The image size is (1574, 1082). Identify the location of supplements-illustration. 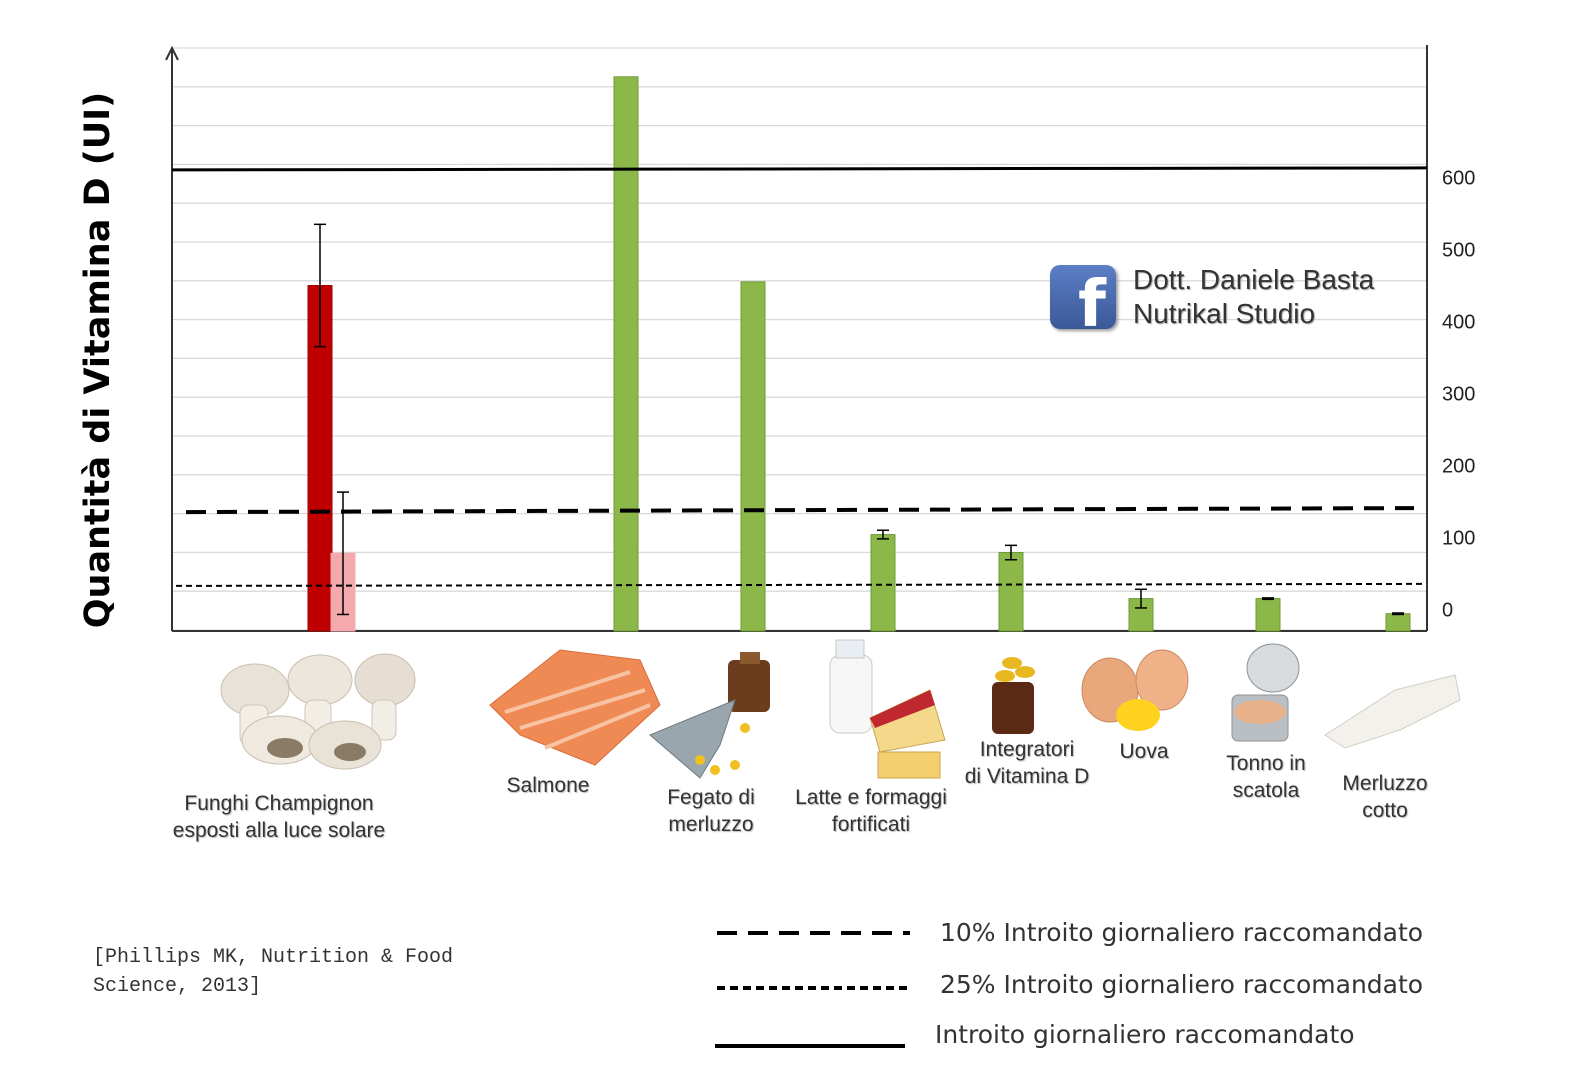
(1013, 695).